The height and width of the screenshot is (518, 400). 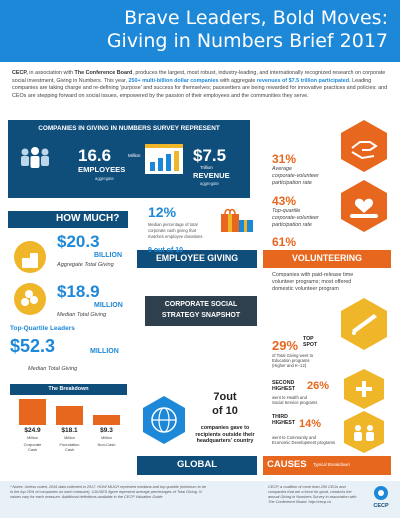 I want to click on cause-top-rank-1: TOP, so click(x=308, y=339).